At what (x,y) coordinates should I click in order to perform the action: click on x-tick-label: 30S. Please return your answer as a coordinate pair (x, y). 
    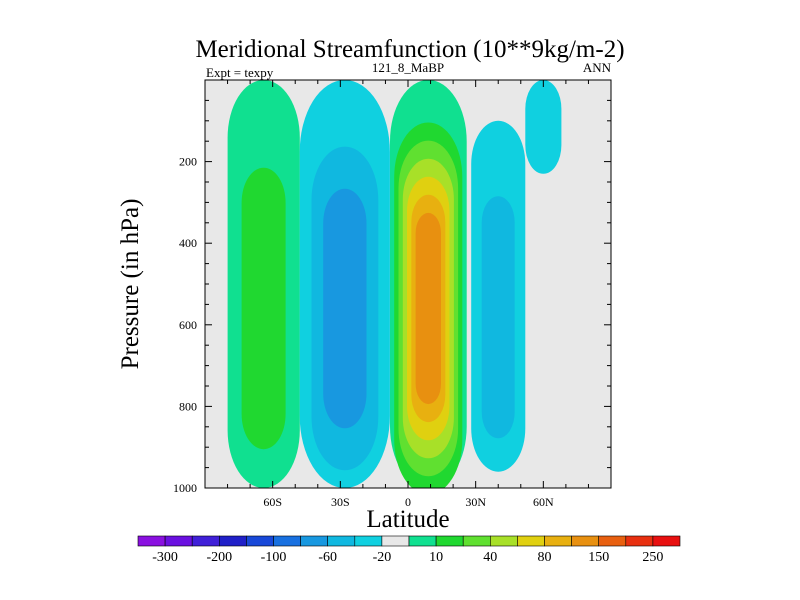
    Looking at the image, I should click on (340, 502).